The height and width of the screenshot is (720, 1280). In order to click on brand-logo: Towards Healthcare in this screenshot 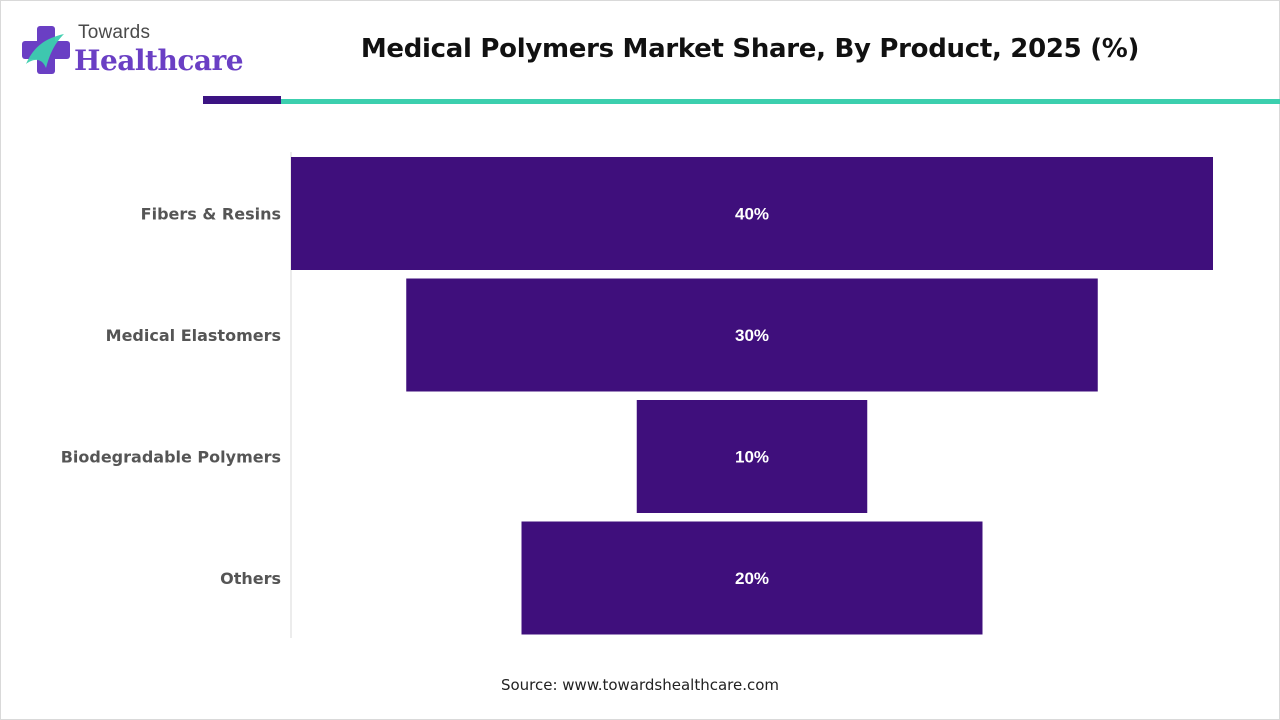, I will do `click(132, 51)`.